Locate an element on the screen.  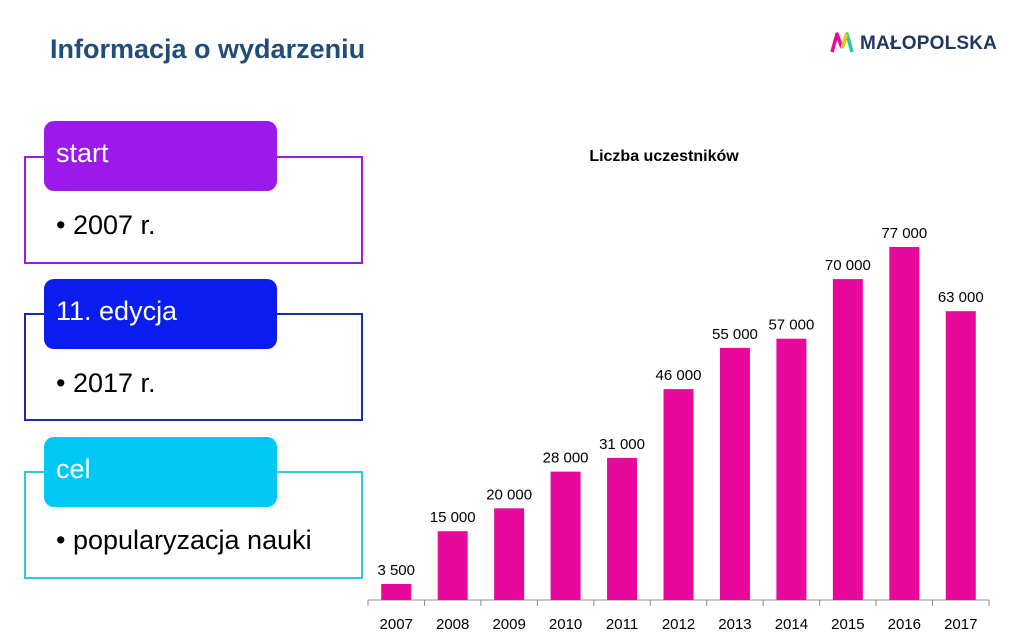
card-label: 11. edycja is located at coordinates (117, 311).